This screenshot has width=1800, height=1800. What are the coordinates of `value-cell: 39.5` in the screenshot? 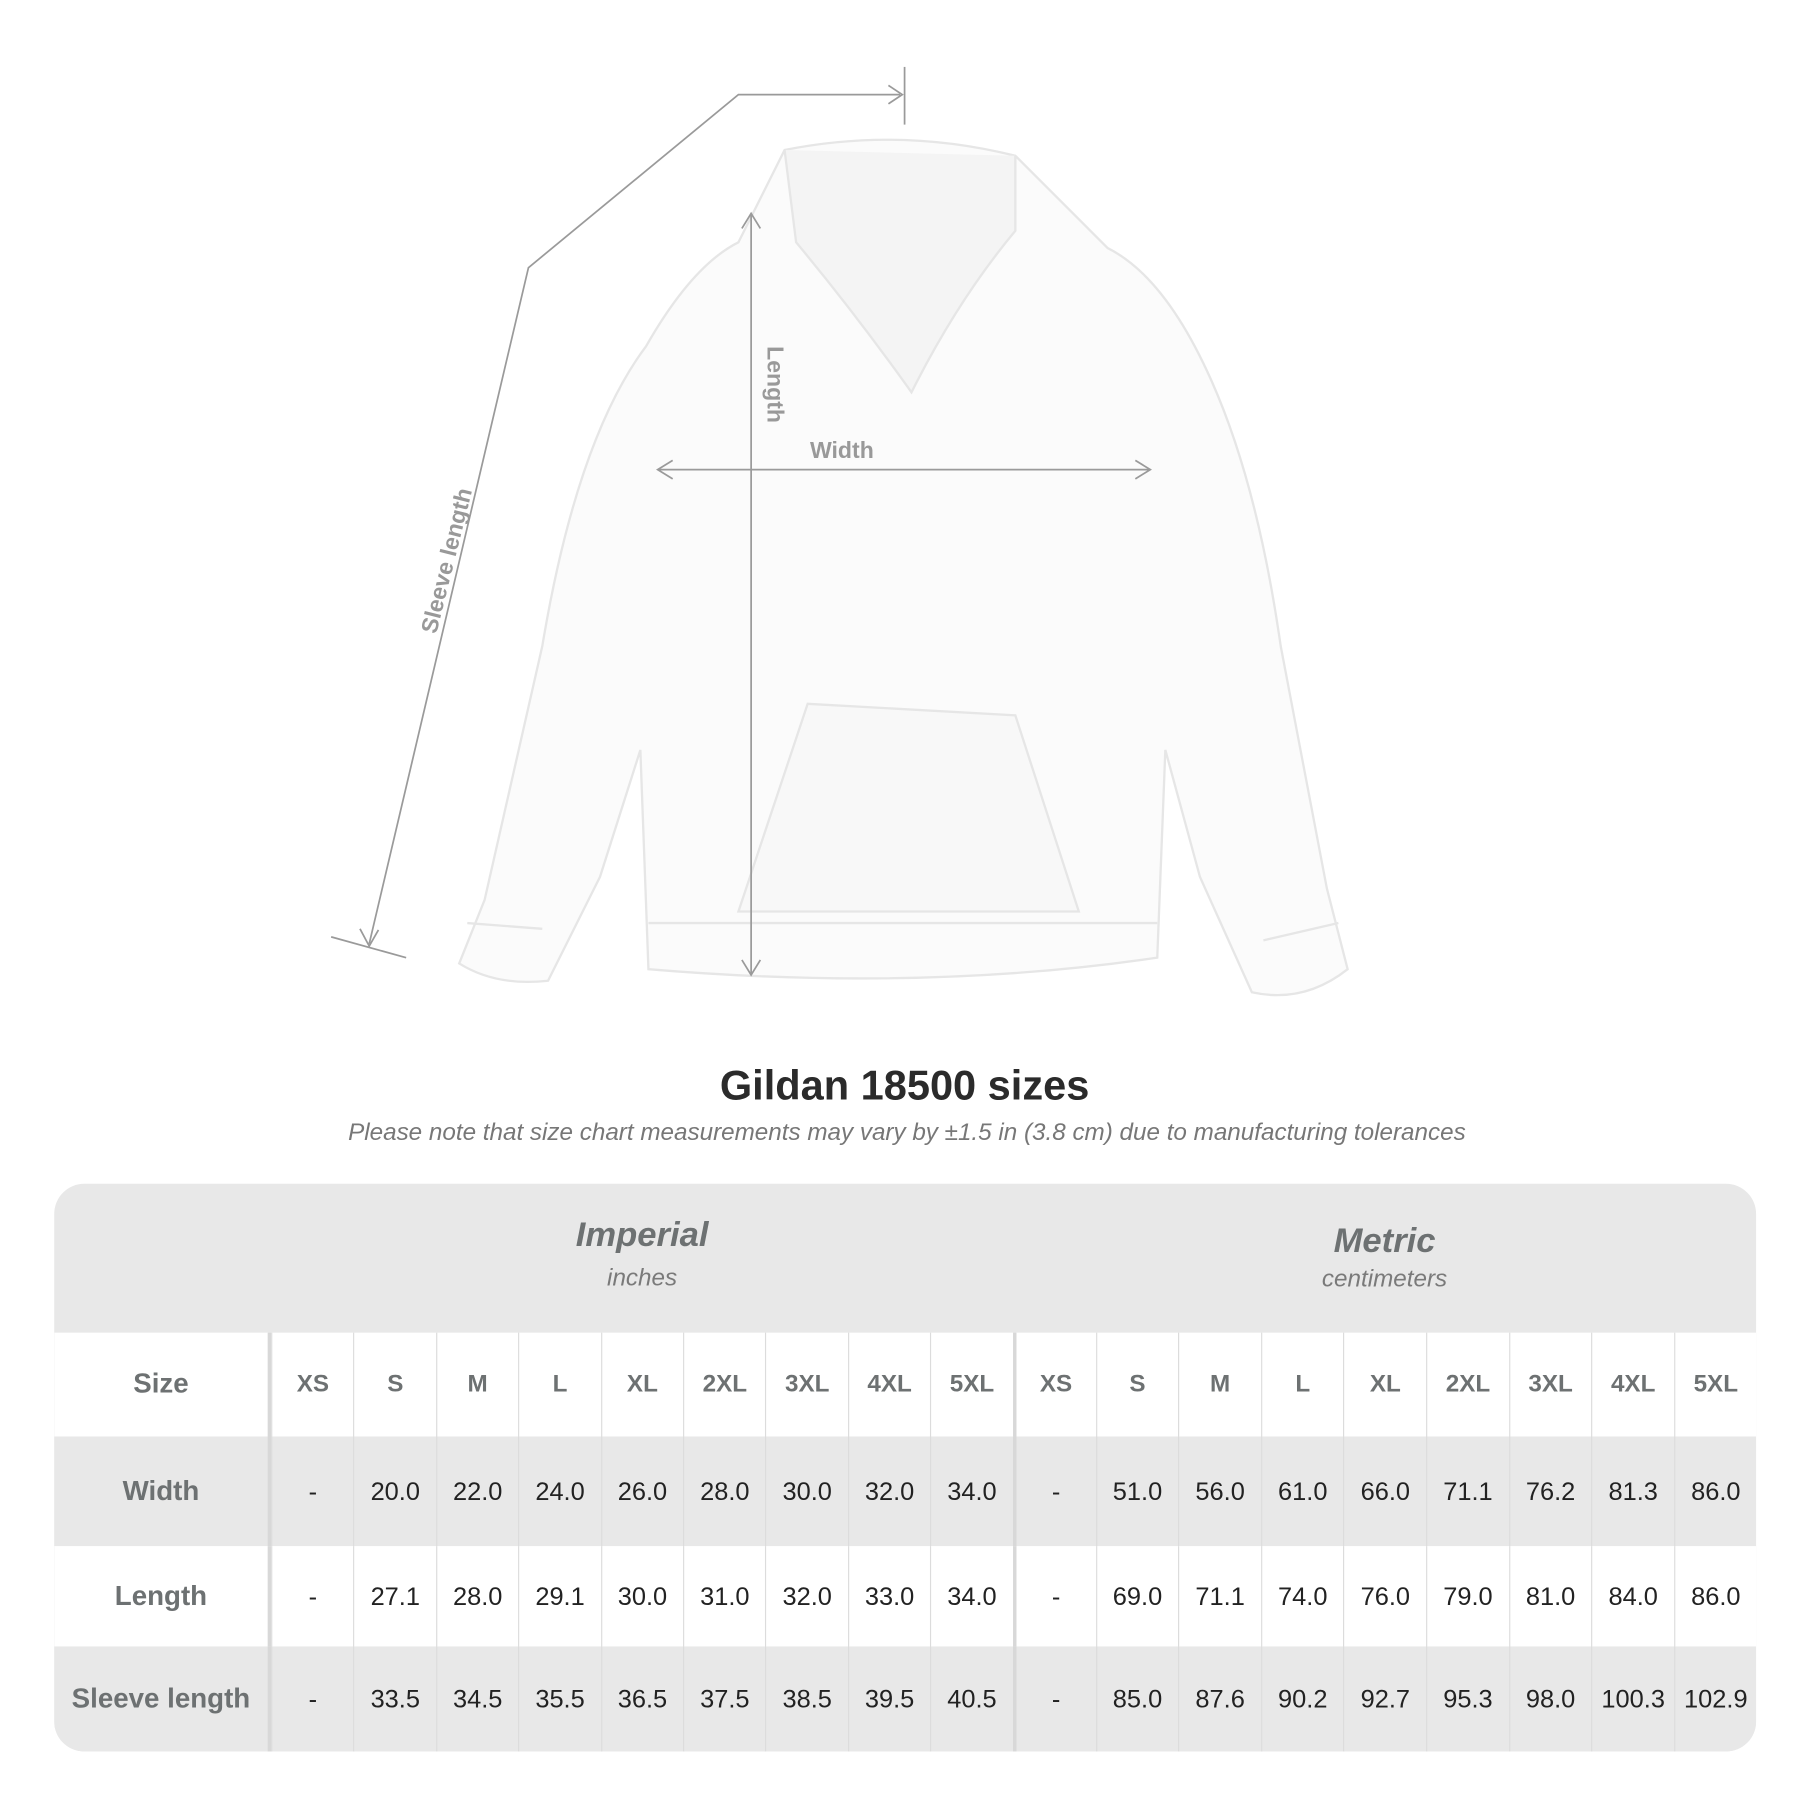 It's located at (888, 1699).